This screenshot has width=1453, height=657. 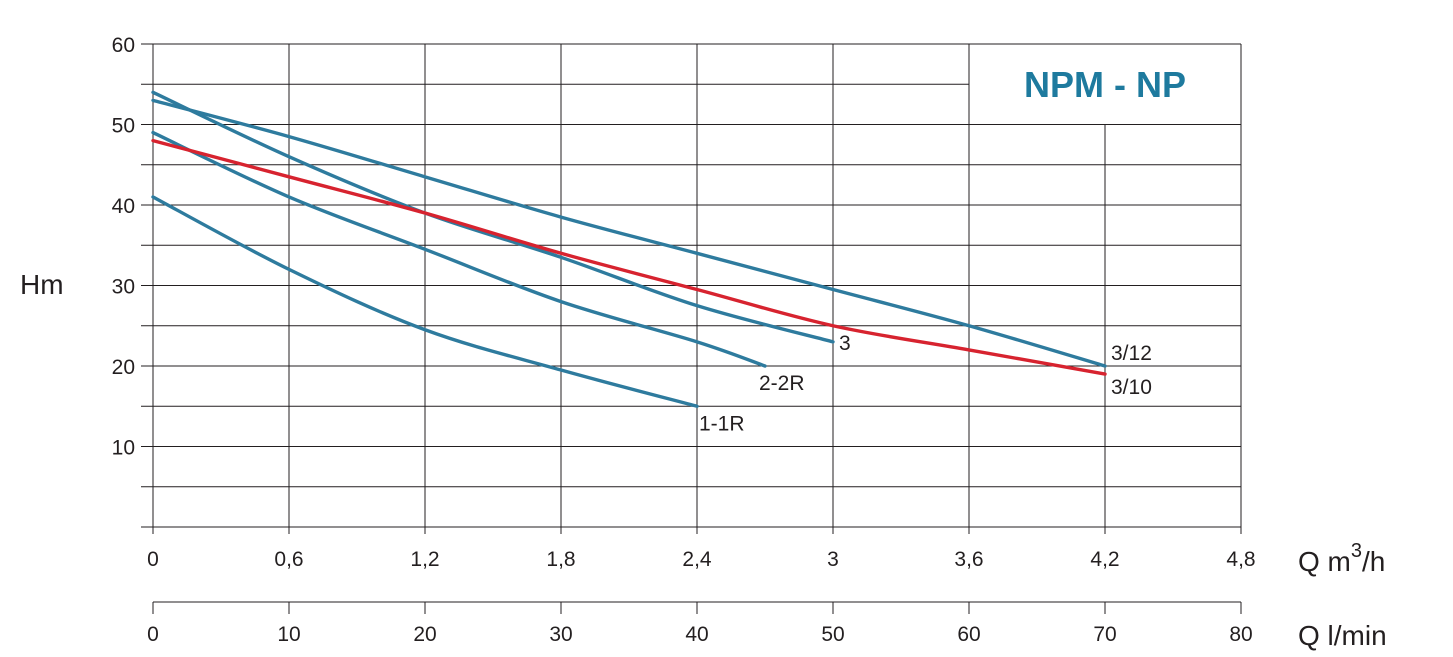 What do you see at coordinates (153, 634) in the screenshot?
I see `x2-tick-label: 0` at bounding box center [153, 634].